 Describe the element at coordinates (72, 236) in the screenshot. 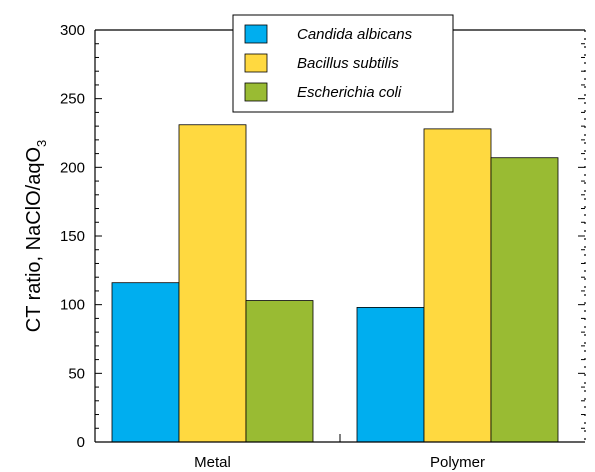

I see `y-tick-label: 150` at that location.